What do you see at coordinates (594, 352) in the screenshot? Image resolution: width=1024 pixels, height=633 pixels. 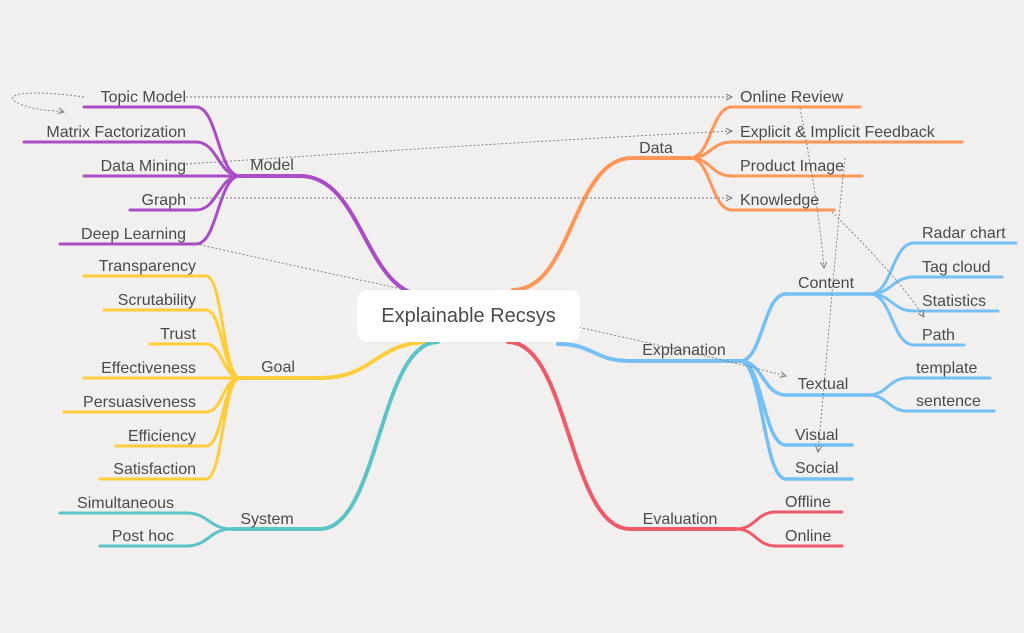 I see `explanation-branch-line` at bounding box center [594, 352].